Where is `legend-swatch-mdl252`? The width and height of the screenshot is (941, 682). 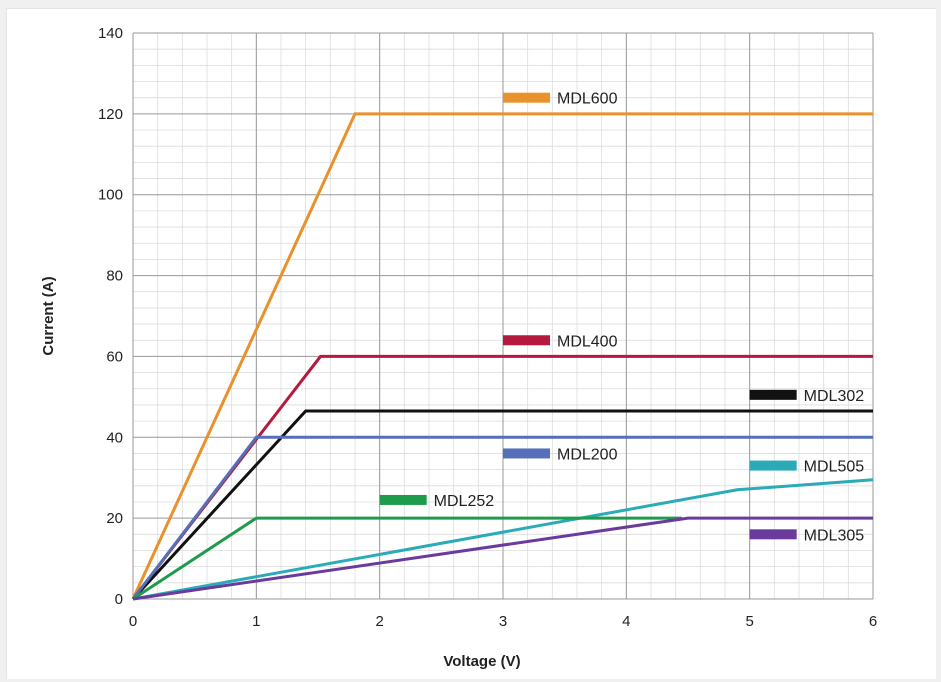
legend-swatch-mdl252 is located at coordinates (403, 499).